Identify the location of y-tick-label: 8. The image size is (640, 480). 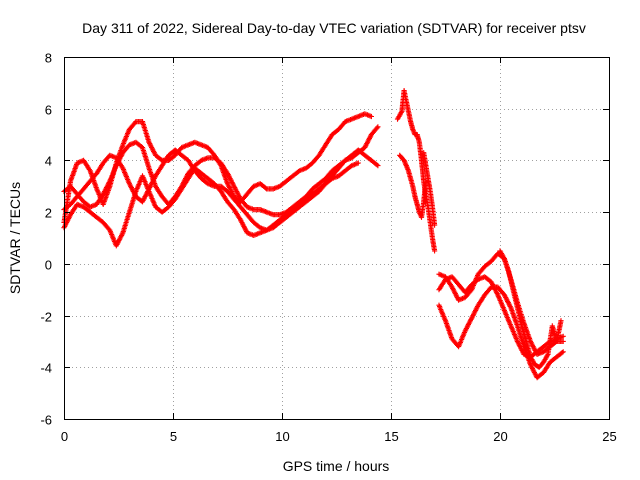
(48, 58).